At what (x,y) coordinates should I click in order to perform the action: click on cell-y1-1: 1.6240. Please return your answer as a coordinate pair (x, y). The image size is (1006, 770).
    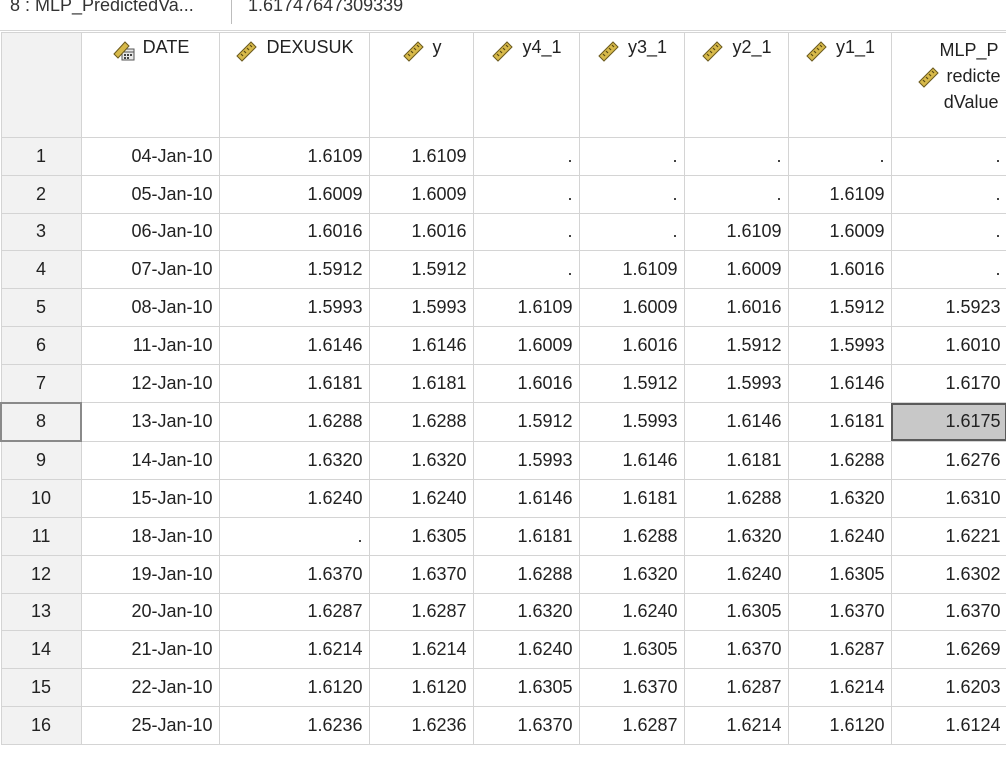
    Looking at the image, I should click on (839, 536).